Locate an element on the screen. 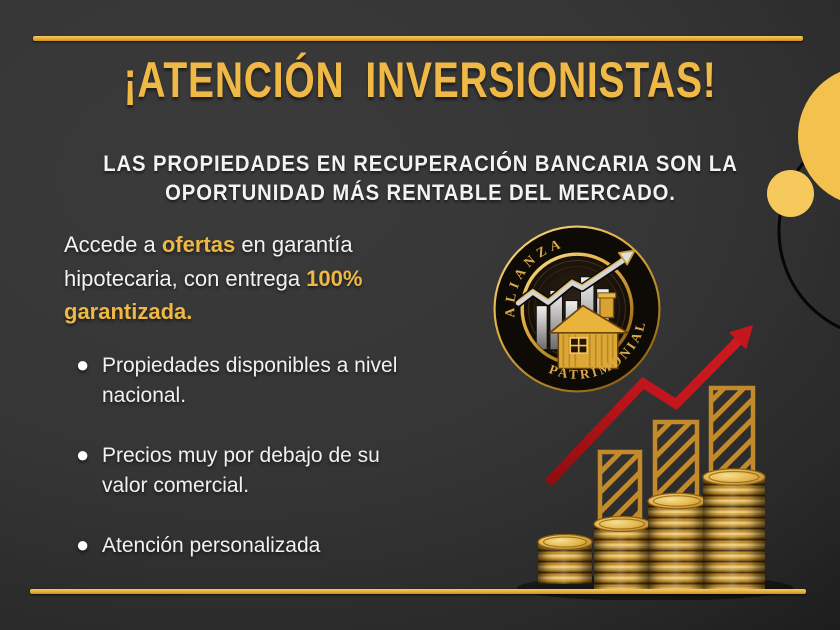 The image size is (840, 630). intro-line-1: Accede a ofertas en garantía is located at coordinates (264, 245).